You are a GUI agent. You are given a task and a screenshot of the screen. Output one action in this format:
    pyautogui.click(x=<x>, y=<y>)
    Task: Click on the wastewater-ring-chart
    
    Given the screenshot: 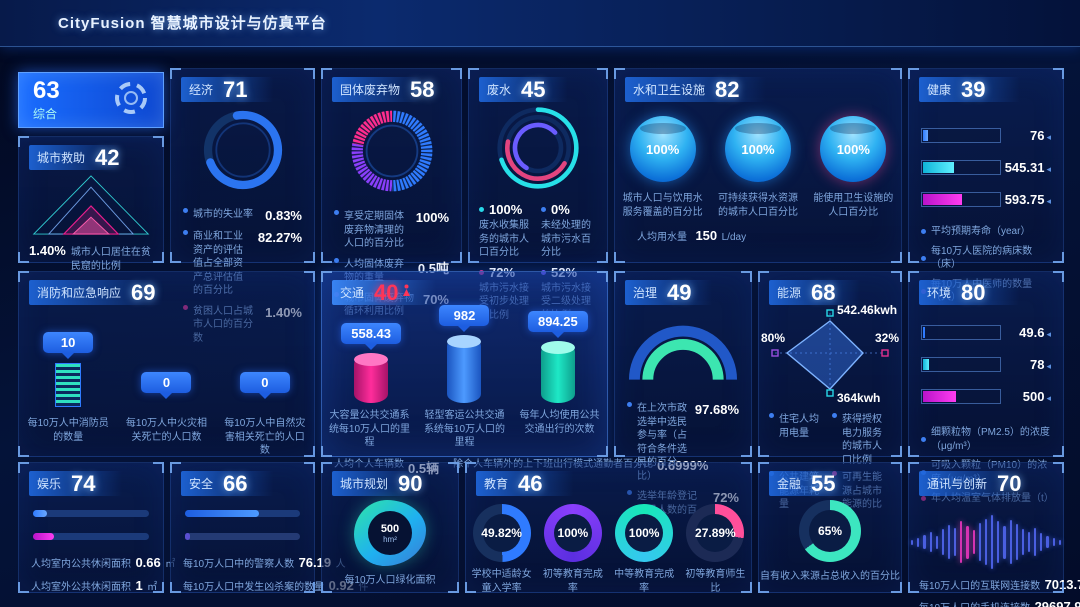 What is the action you would take?
    pyautogui.click(x=538, y=150)
    